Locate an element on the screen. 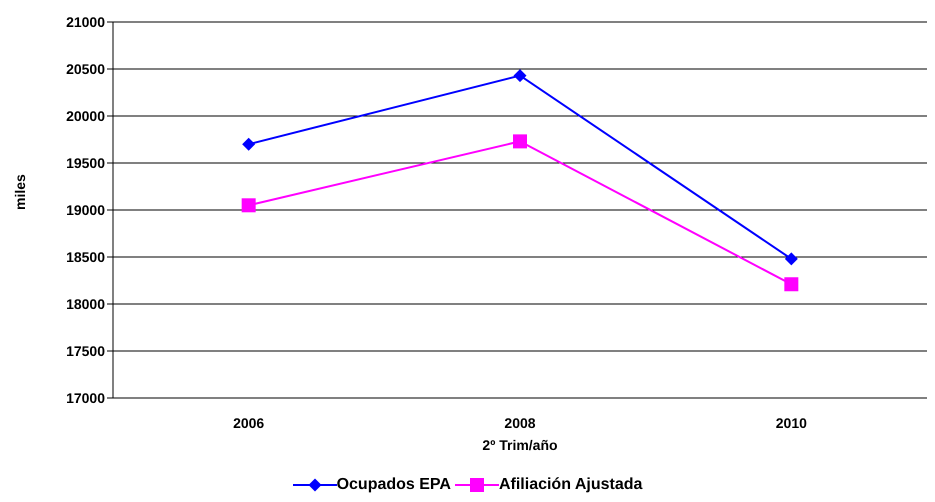 The width and height of the screenshot is (935, 502). x-axis-title: 2º Trim/año is located at coordinates (520, 445).